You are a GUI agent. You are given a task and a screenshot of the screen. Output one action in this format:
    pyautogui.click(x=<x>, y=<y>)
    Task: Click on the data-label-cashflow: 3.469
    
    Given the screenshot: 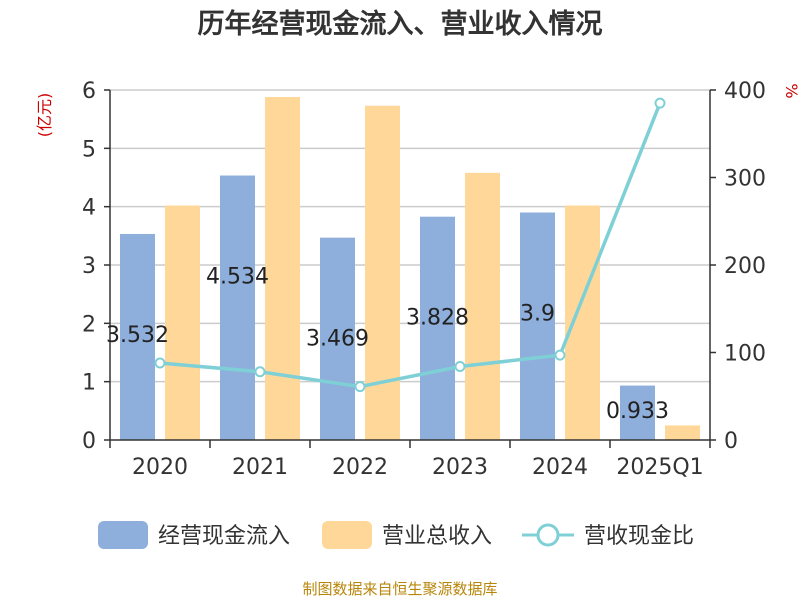 What is the action you would take?
    pyautogui.click(x=337, y=339)
    